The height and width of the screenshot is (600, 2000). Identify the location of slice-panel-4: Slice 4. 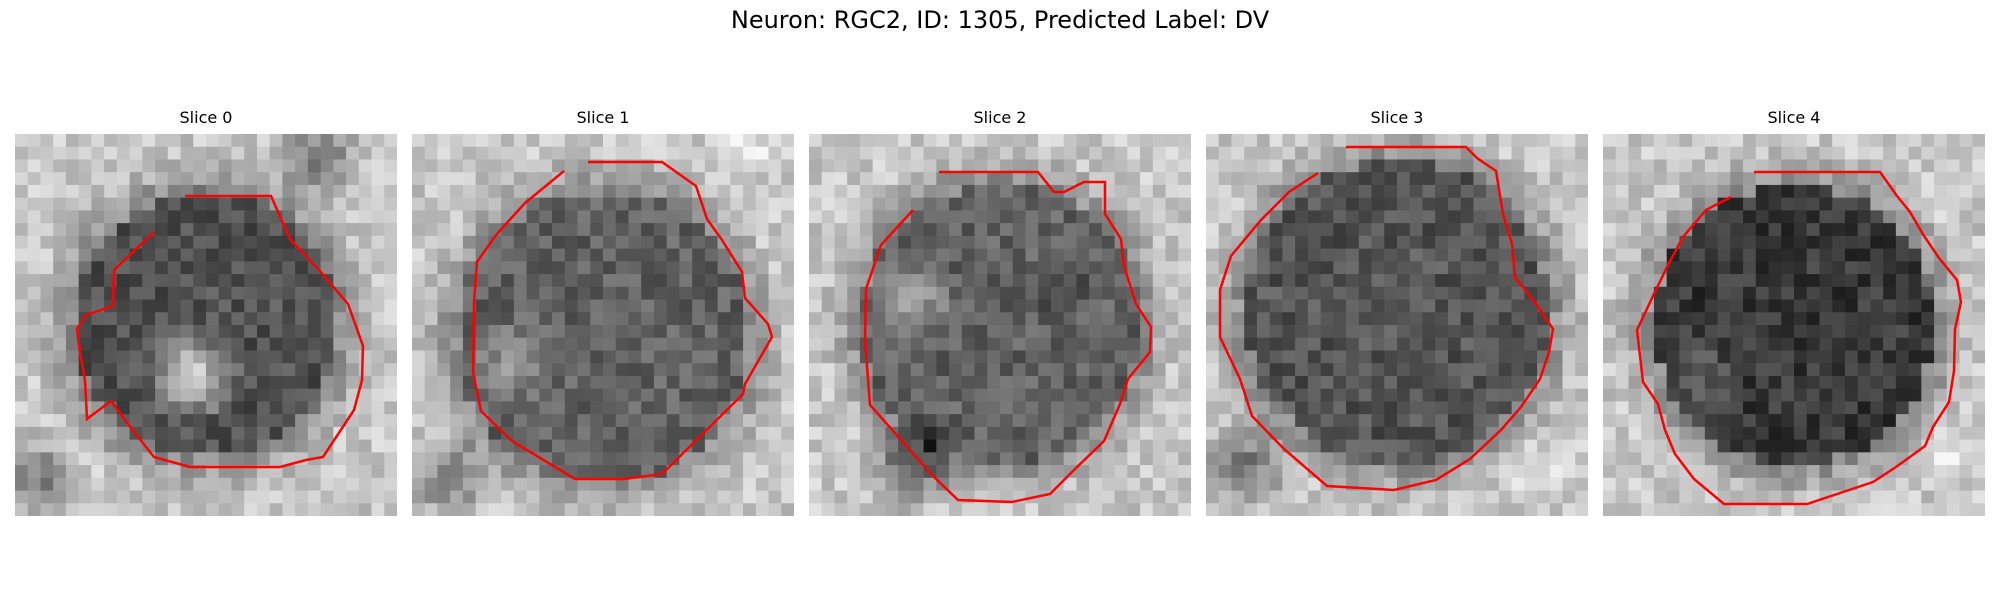
(1794, 312).